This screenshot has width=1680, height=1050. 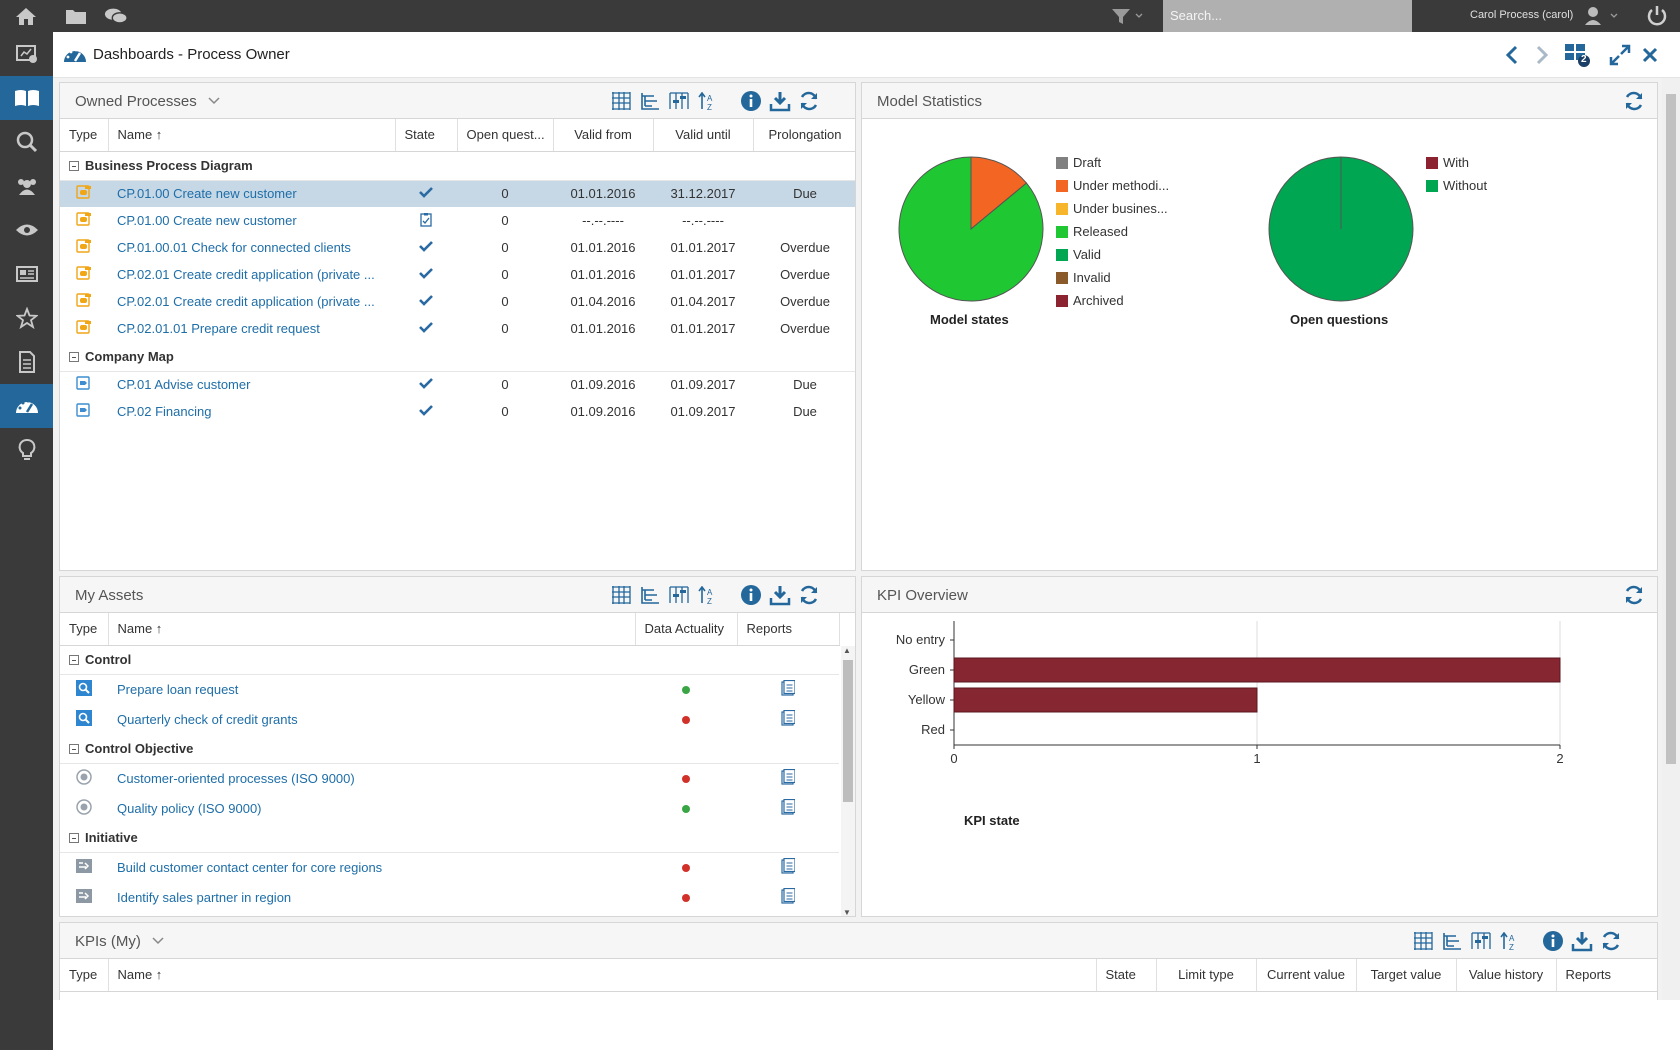 I want to click on column-header-limit-type: Limit type, so click(x=1206, y=975).